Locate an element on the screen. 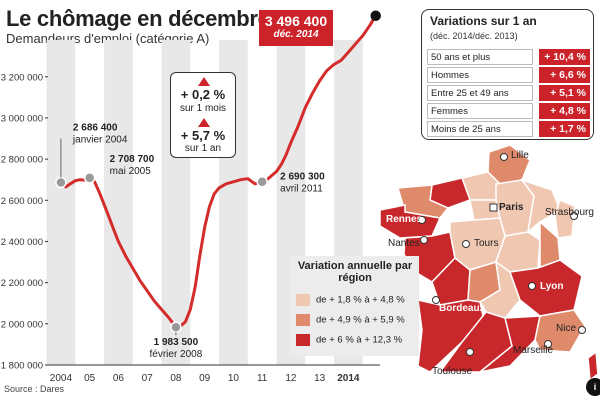  y-tick-label: 2 200 000 is located at coordinates (22, 283).